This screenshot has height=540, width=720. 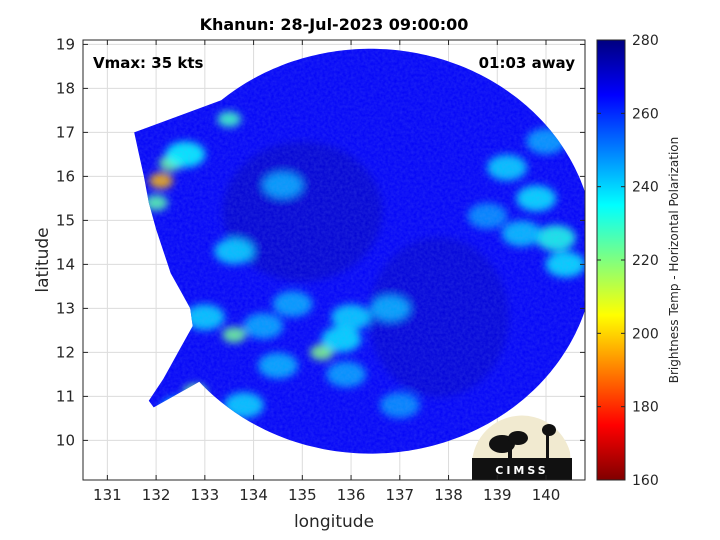 I want to click on x-tick-label: 132, so click(x=156, y=495).